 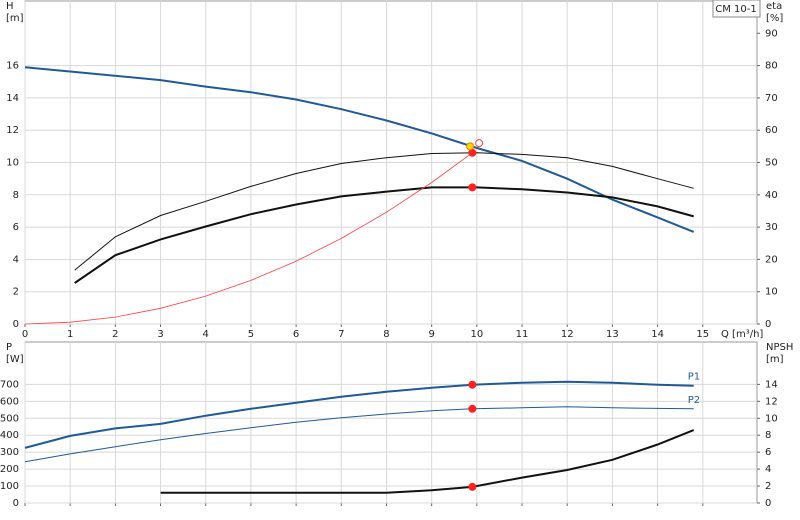 I want to click on y2-tick-label: 12, so click(x=771, y=401).